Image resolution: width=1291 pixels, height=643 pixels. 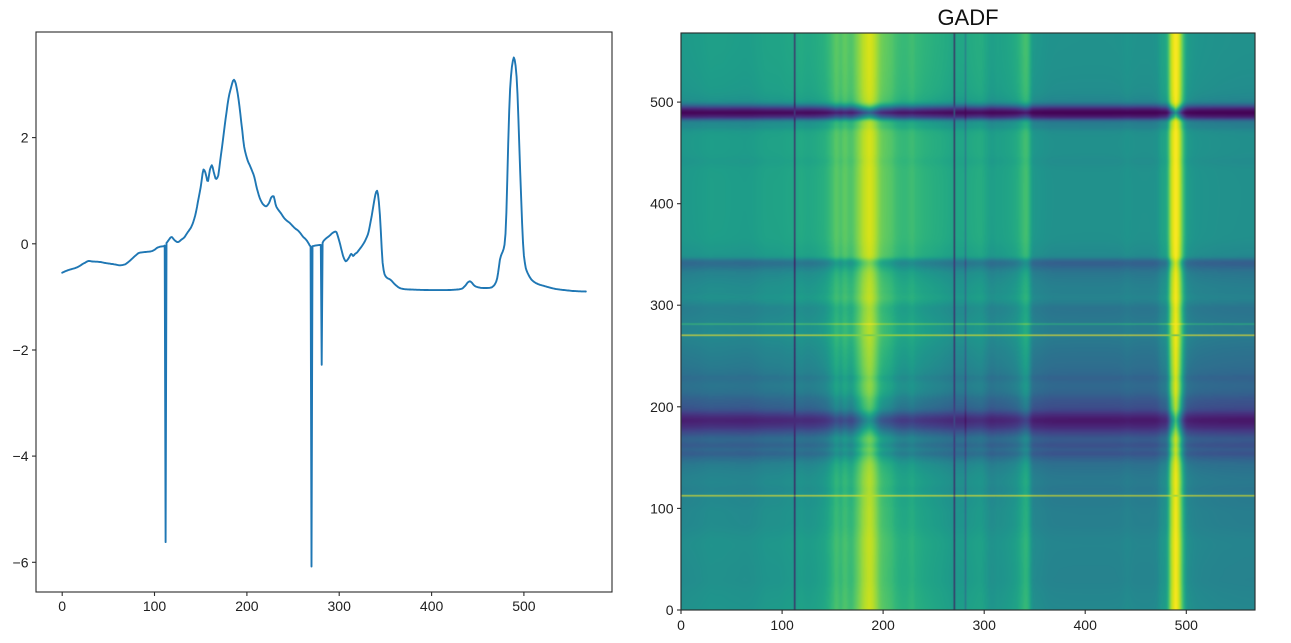 What do you see at coordinates (21, 562) in the screenshot?
I see `svg-text: −6` at bounding box center [21, 562].